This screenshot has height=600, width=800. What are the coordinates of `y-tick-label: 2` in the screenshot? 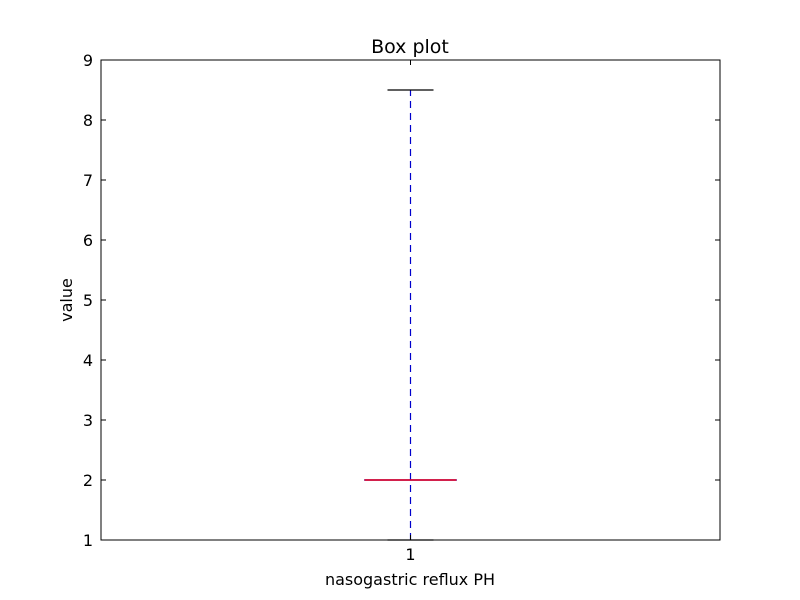 It's located at (88, 480).